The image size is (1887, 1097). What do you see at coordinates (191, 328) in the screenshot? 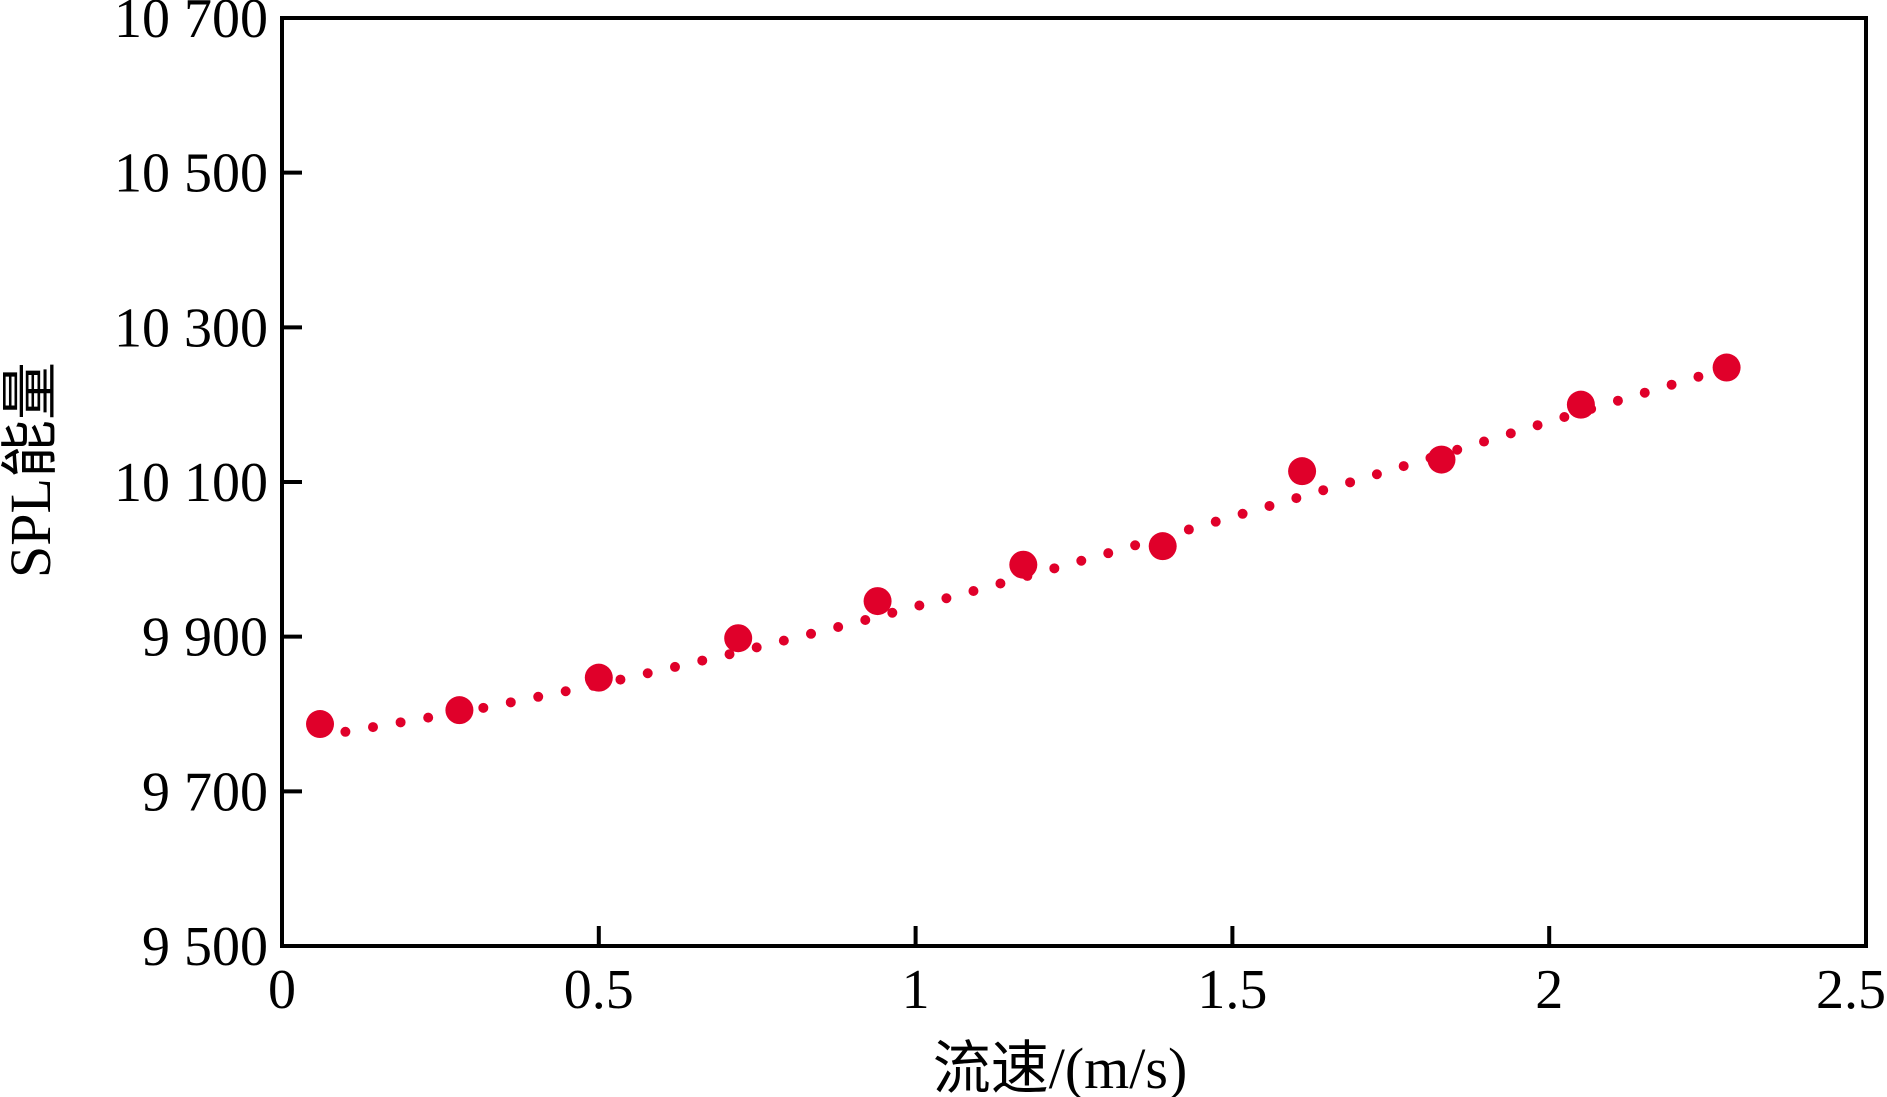
I see `y-tick-label: 10 300` at bounding box center [191, 328].